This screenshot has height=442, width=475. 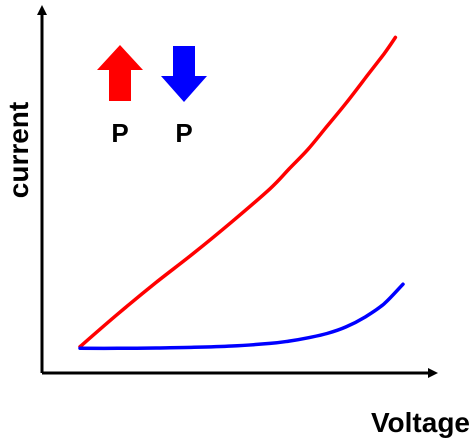 I want to click on legend-label-up: P, so click(x=119, y=133).